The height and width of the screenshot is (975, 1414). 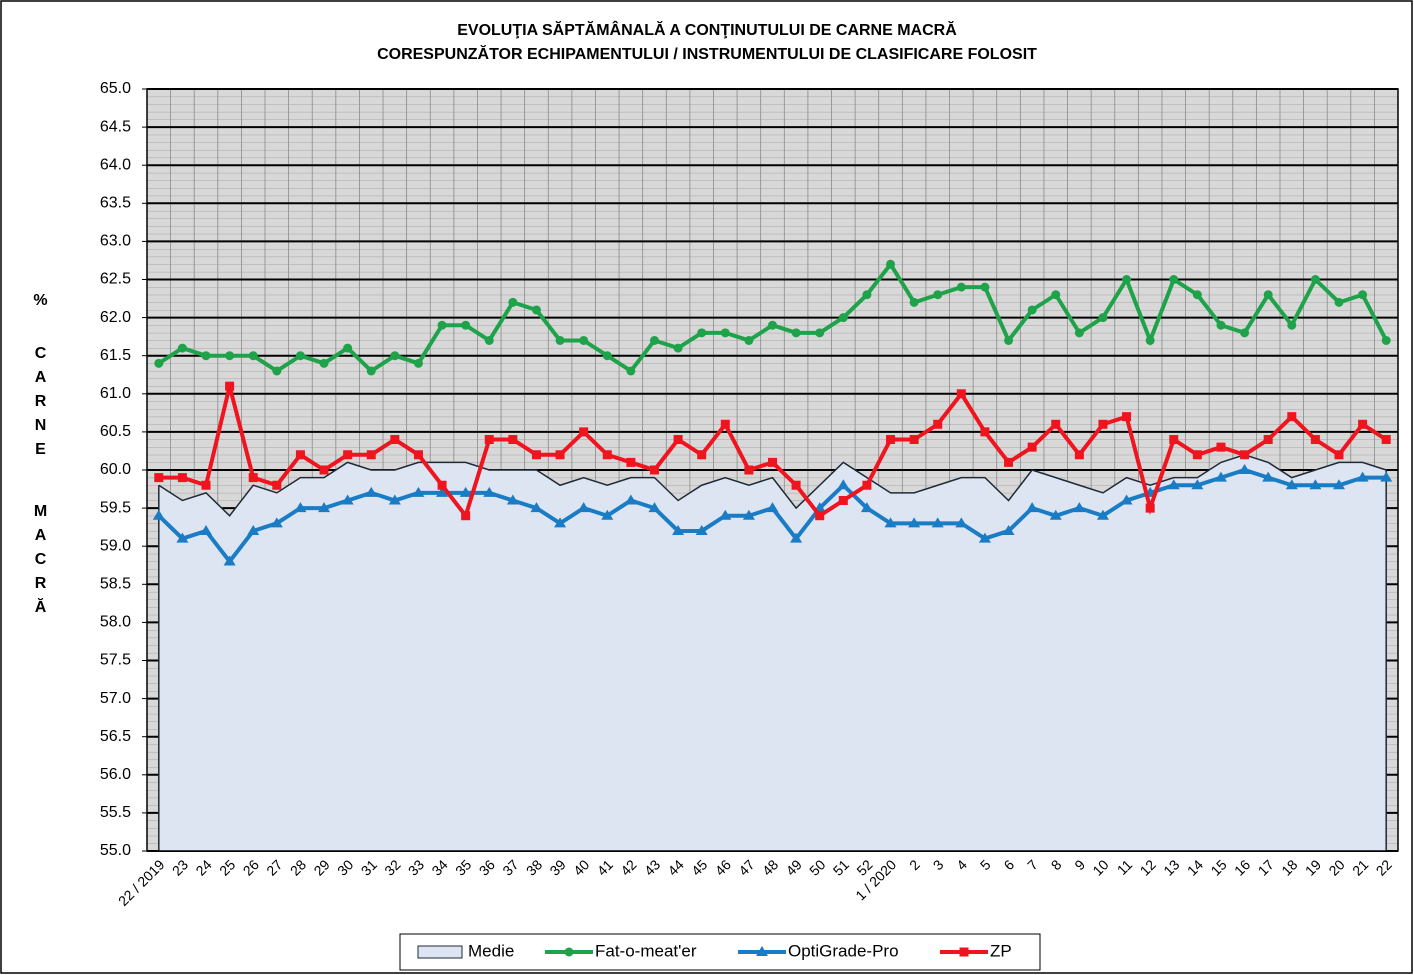 What do you see at coordinates (203, 867) in the screenshot?
I see `x-tick-label: 24` at bounding box center [203, 867].